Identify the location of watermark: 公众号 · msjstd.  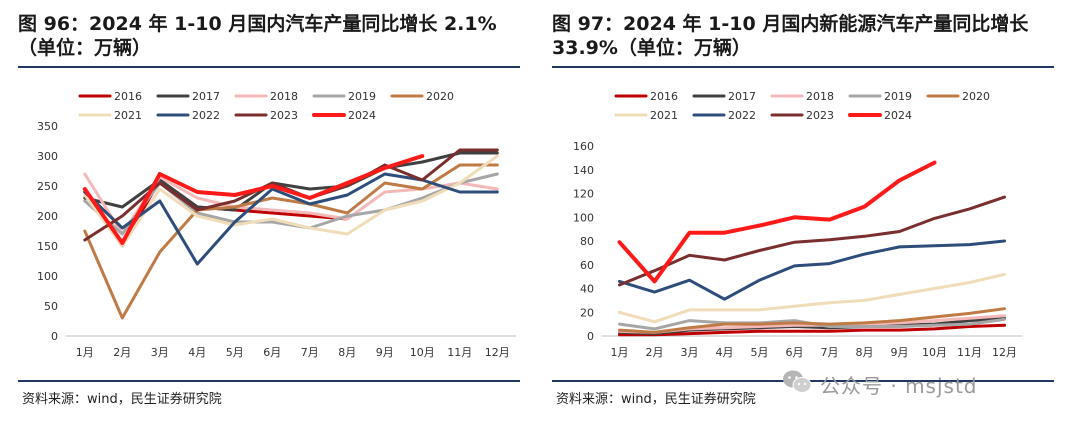
(927, 383).